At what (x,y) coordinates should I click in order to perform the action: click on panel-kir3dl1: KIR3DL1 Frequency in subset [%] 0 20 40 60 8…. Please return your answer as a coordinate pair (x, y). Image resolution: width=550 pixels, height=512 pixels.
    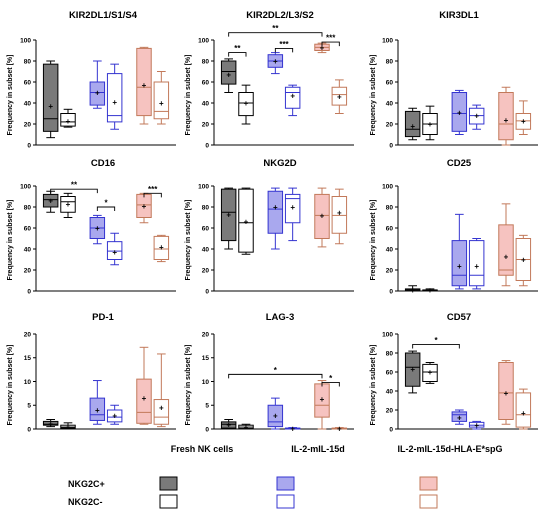
    Looking at the image, I should click on (454, 79).